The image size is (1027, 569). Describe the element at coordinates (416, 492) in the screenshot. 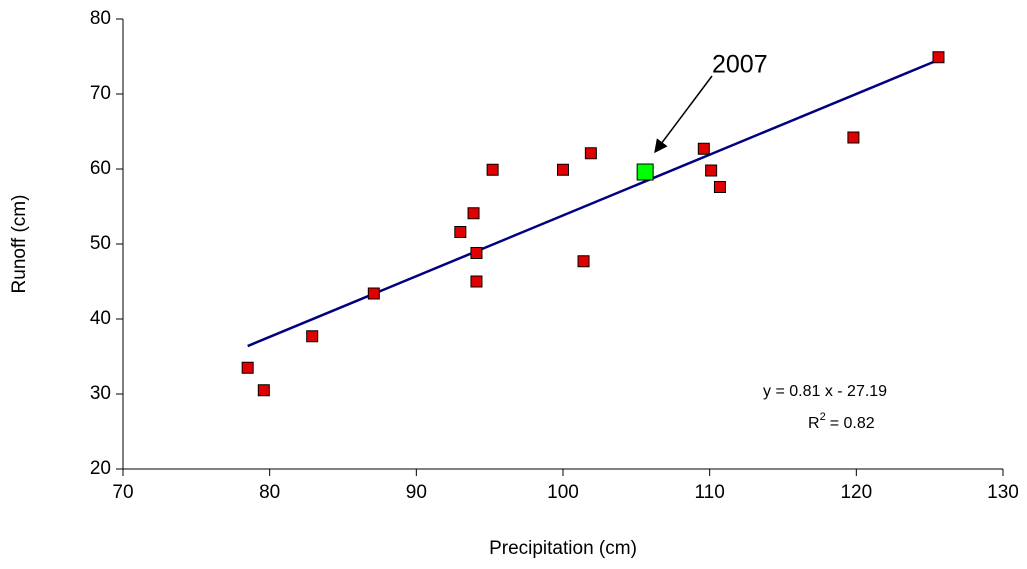

I see `x-tick-label: 90` at that location.